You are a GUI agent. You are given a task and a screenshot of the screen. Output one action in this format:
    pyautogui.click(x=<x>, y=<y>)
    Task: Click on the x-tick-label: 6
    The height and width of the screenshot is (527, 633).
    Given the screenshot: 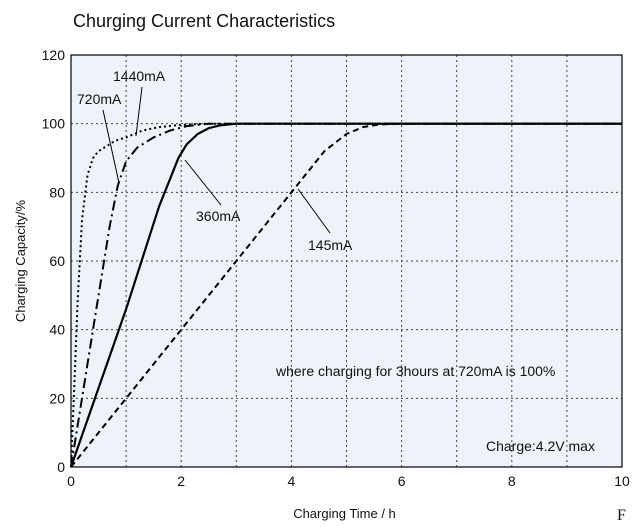 What is the action you would take?
    pyautogui.click(x=402, y=481)
    